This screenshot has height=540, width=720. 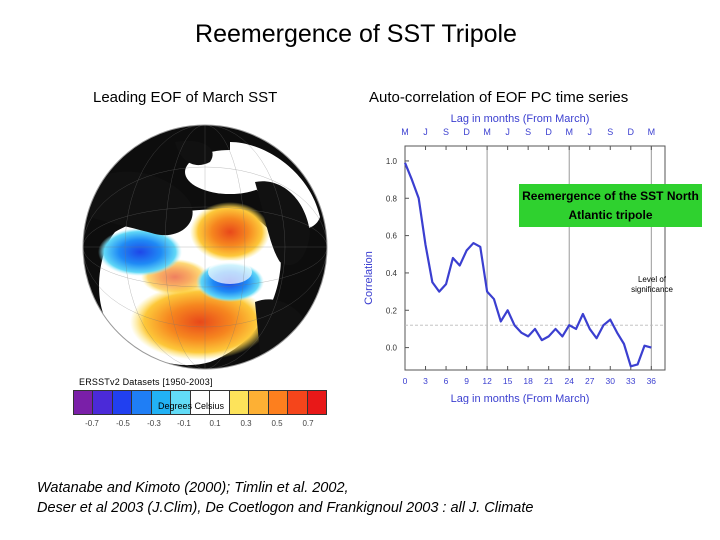 I want to click on chart-caption: Auto-correlation of EOF PC time series, so click(x=499, y=97).